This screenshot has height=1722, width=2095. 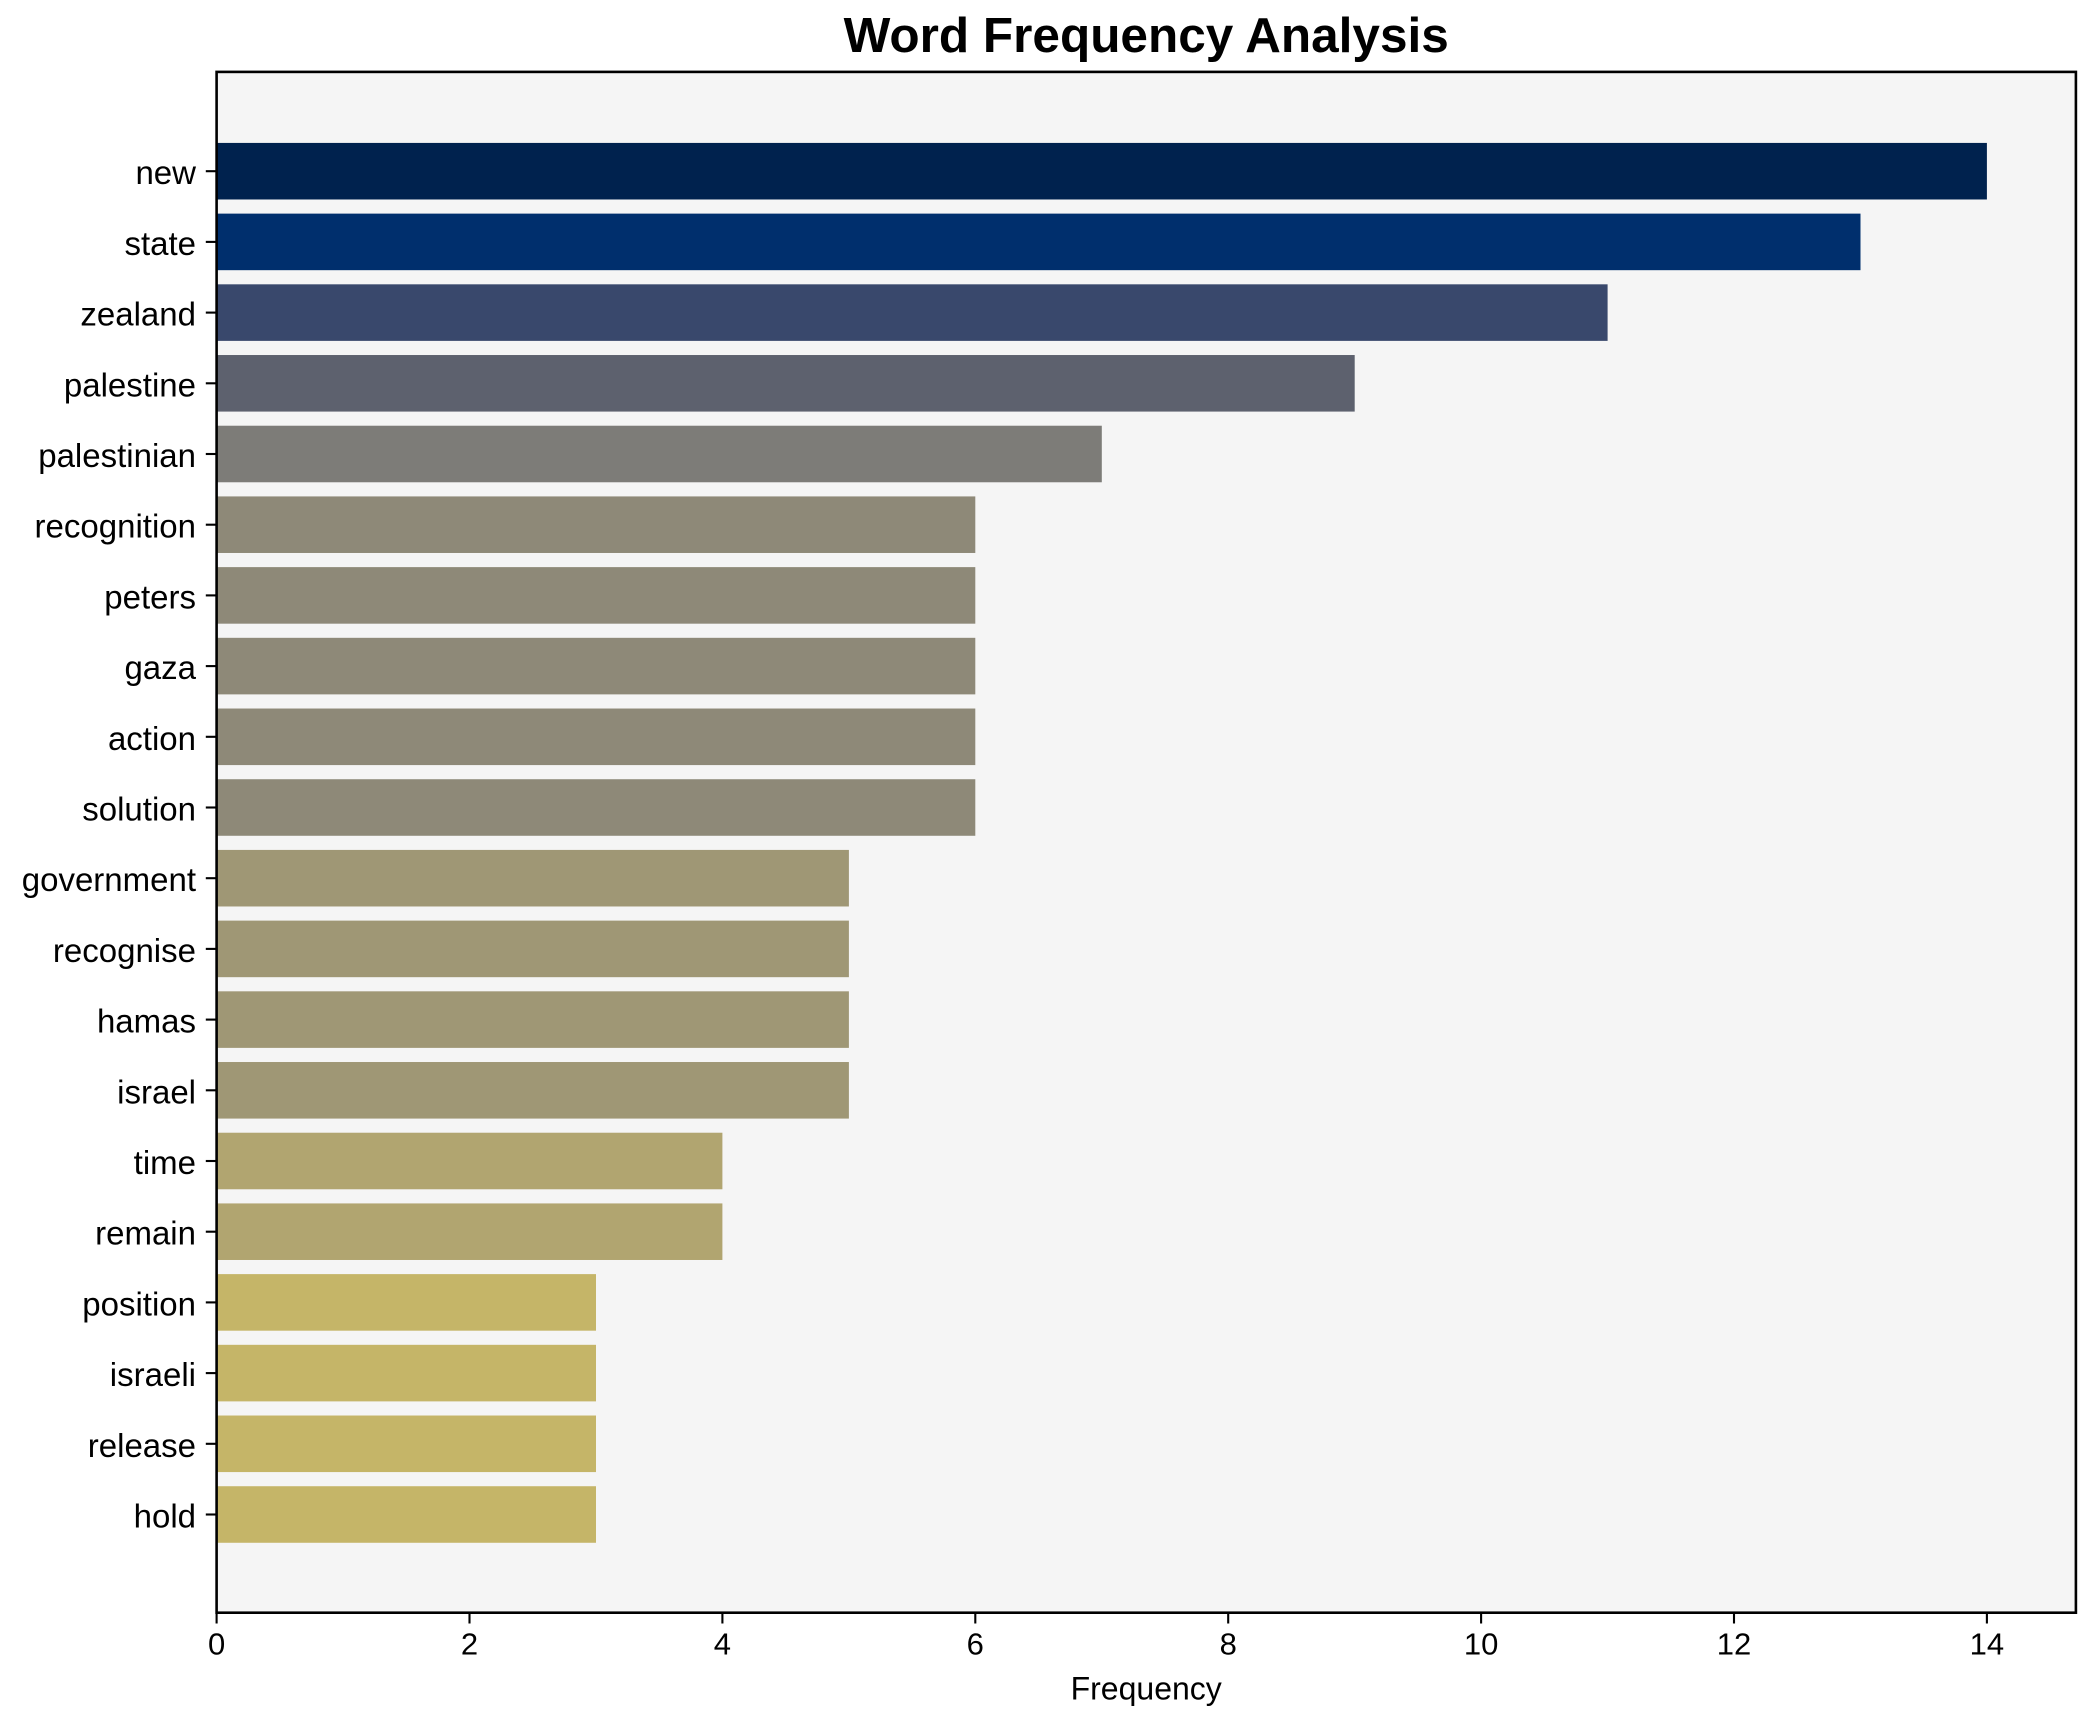 What do you see at coordinates (117, 455) in the screenshot?
I see `svg-text: palestinian` at bounding box center [117, 455].